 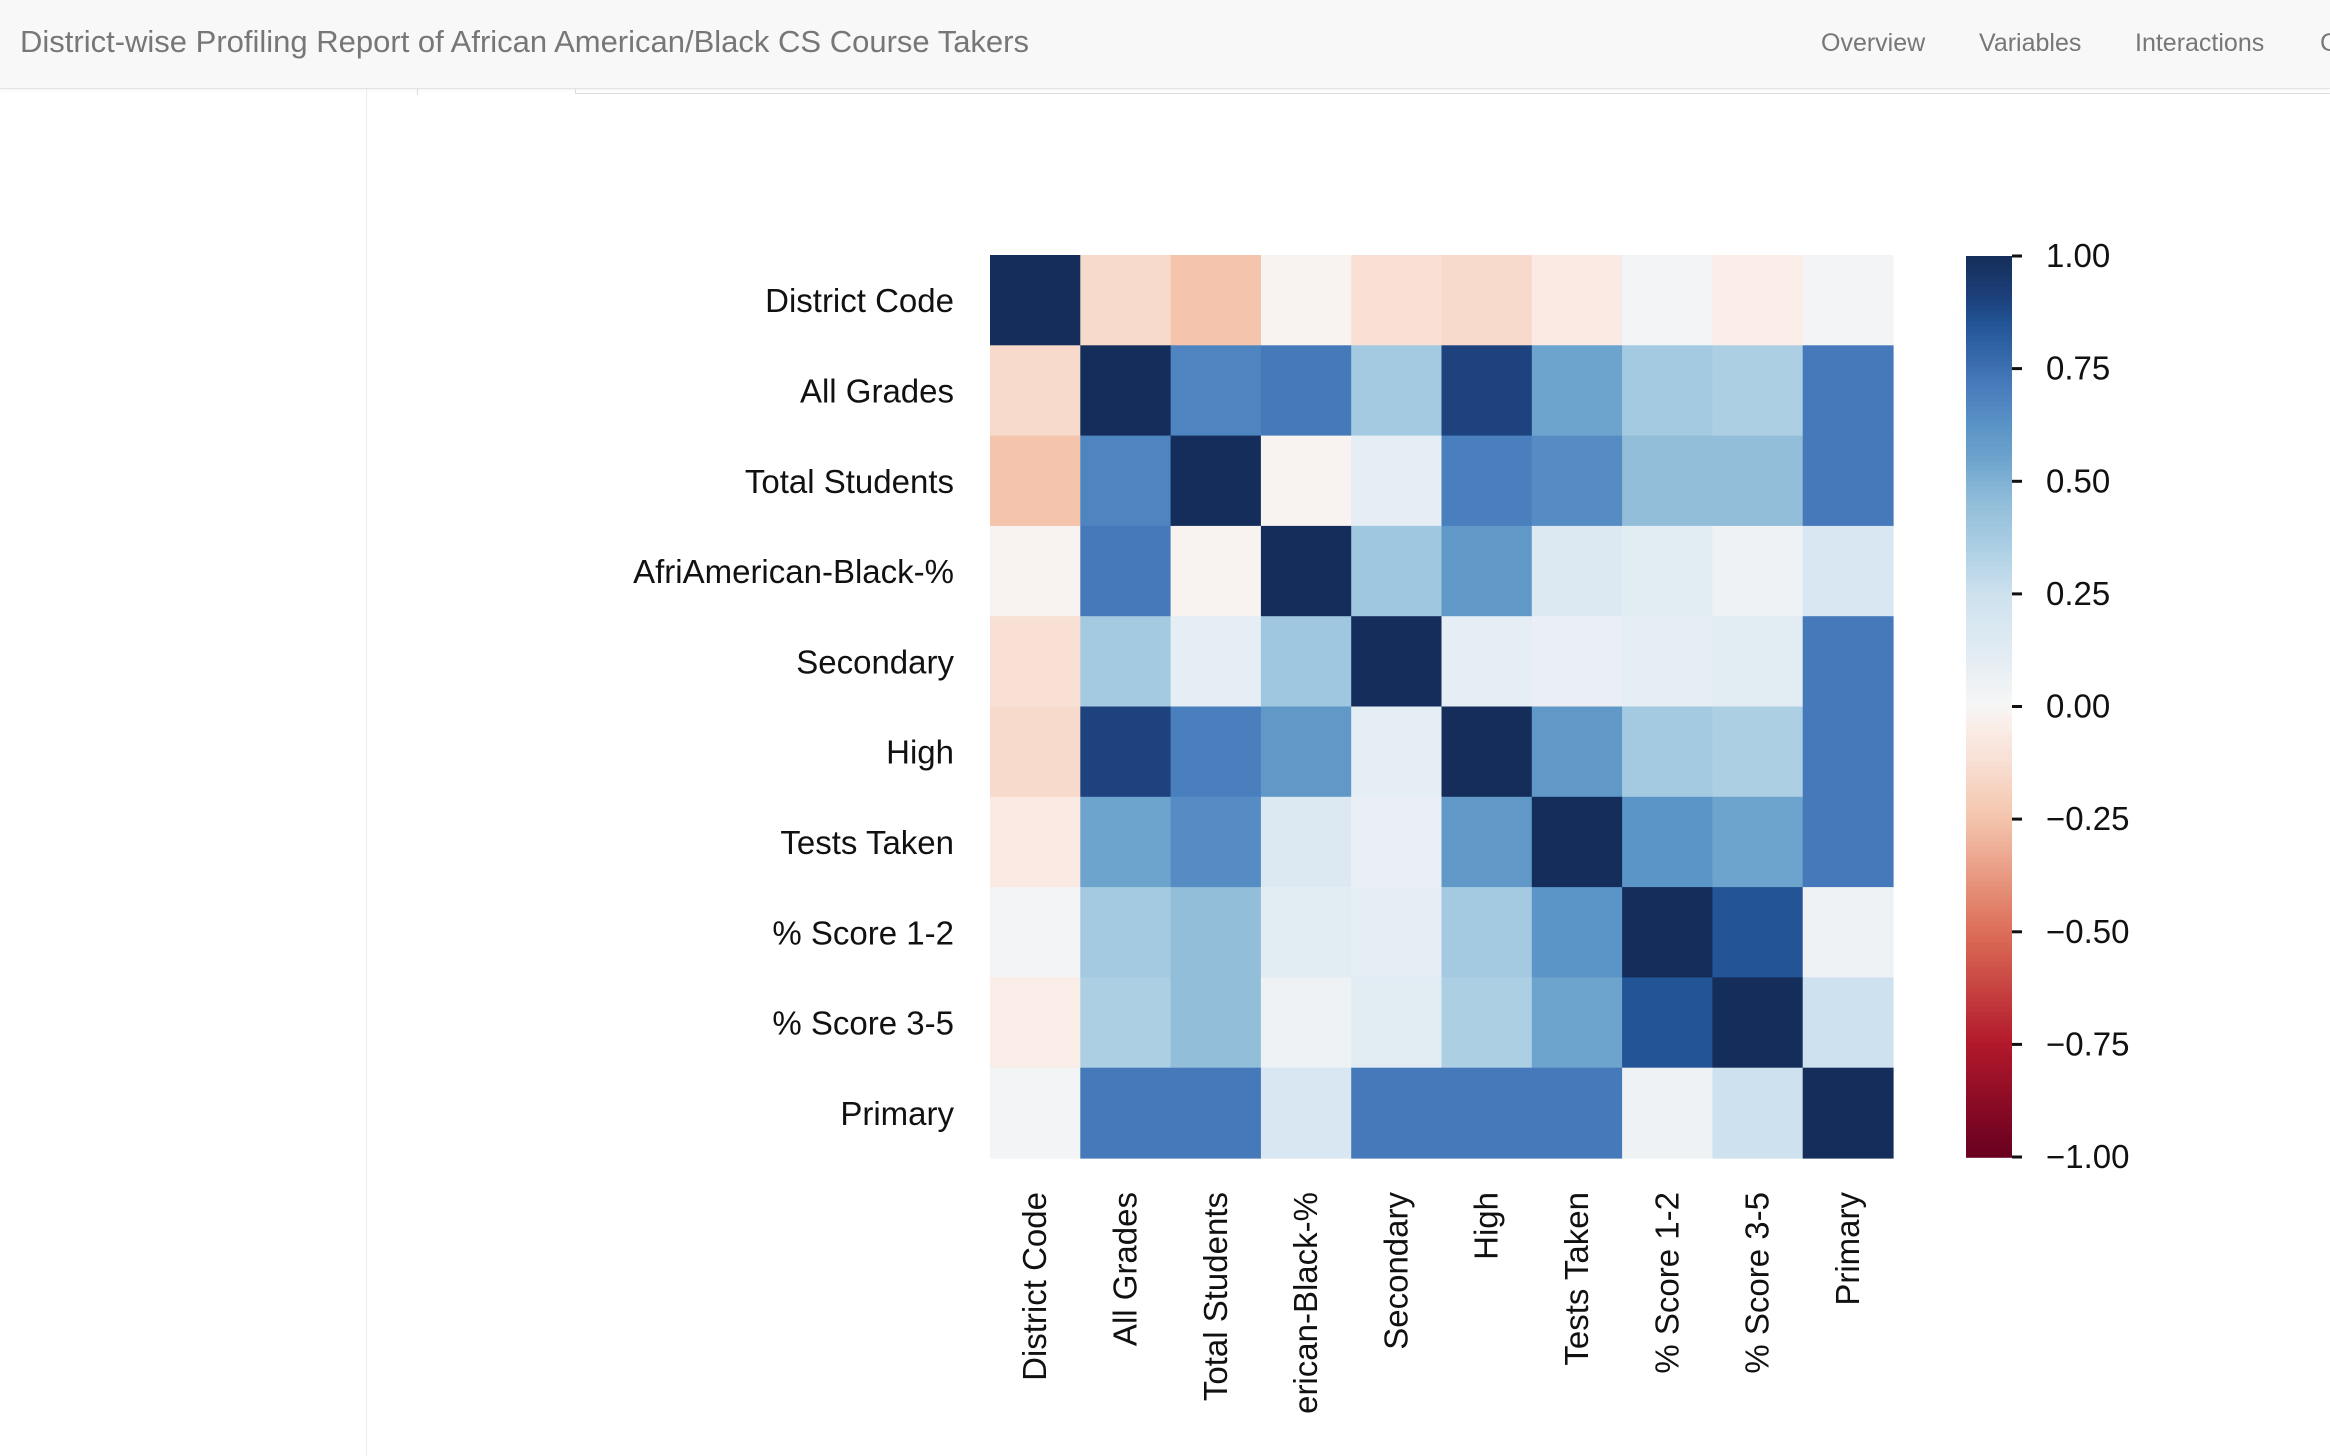 What do you see at coordinates (1873, 43) in the screenshot?
I see `nav-overview: Overview` at bounding box center [1873, 43].